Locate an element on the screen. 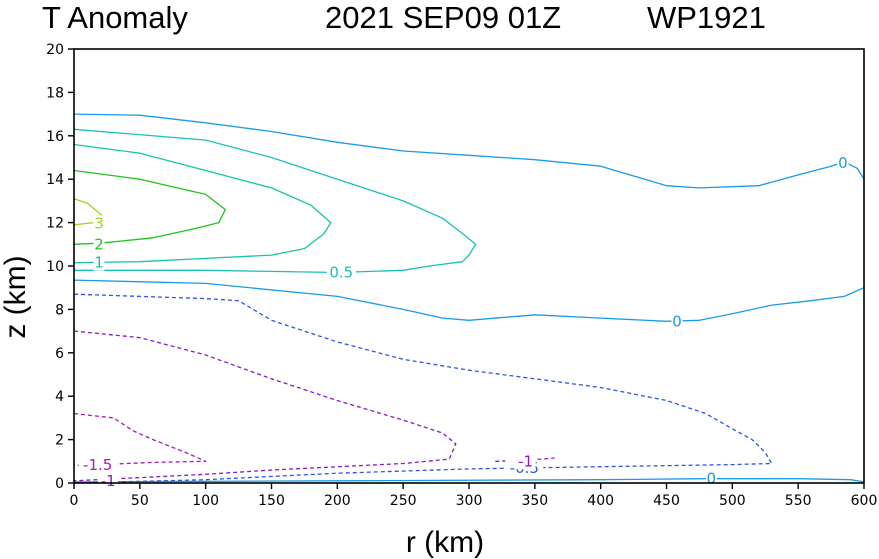 Image resolution: width=879 pixels, height=559 pixels. x-axis-label: r (km) is located at coordinates (445, 542).